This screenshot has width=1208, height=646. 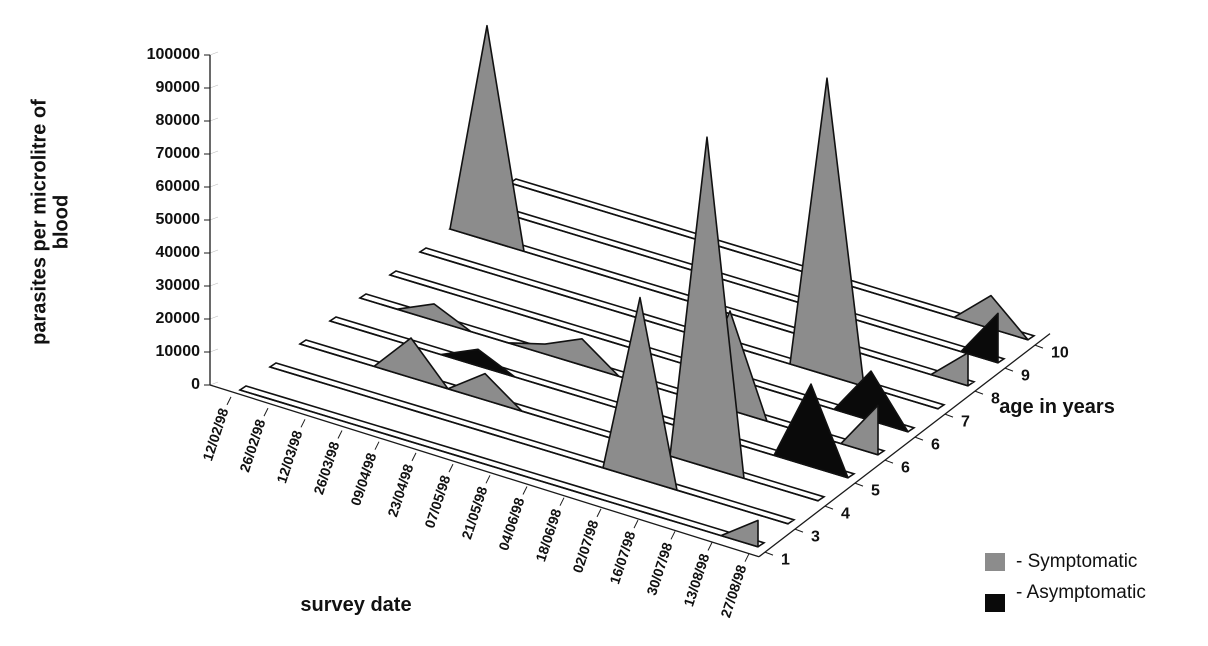 I want to click on y-tick-label: 20000, so click(x=178, y=318).